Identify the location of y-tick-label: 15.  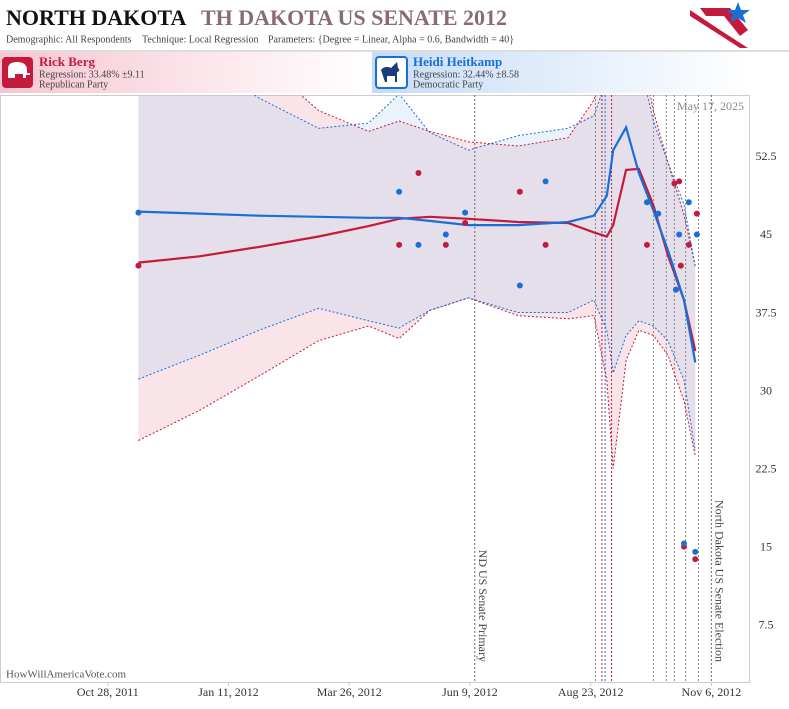
(766, 546).